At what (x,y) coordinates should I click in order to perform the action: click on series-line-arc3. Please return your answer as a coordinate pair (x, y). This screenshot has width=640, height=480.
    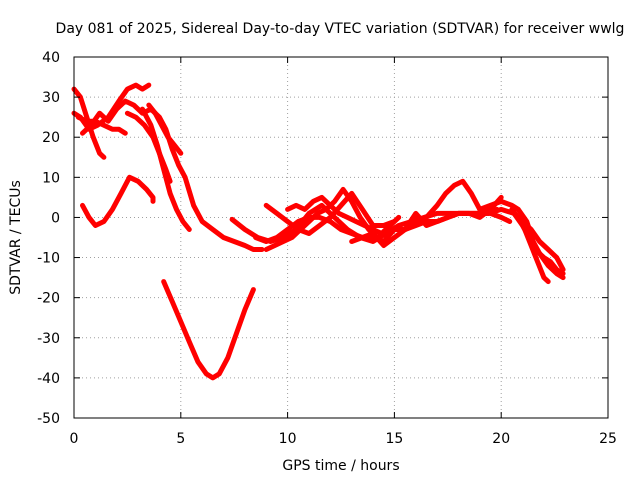
    Looking at the image, I should click on (101, 125).